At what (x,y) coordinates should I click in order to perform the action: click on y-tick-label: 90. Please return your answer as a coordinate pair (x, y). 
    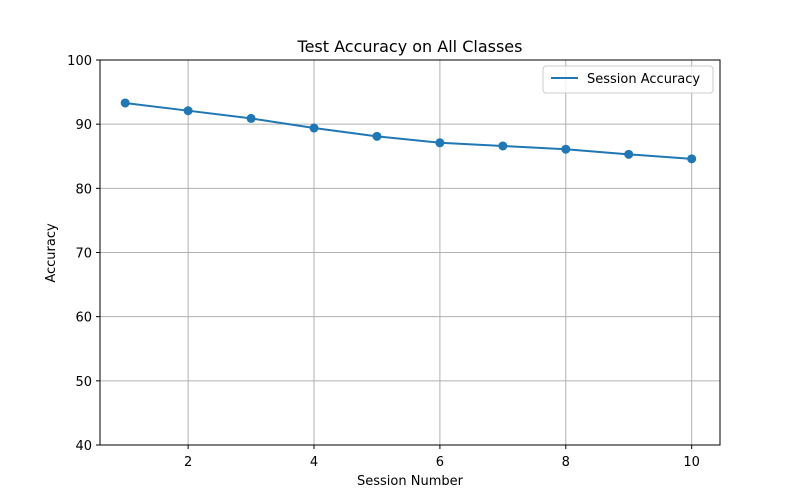
    Looking at the image, I should click on (83, 125).